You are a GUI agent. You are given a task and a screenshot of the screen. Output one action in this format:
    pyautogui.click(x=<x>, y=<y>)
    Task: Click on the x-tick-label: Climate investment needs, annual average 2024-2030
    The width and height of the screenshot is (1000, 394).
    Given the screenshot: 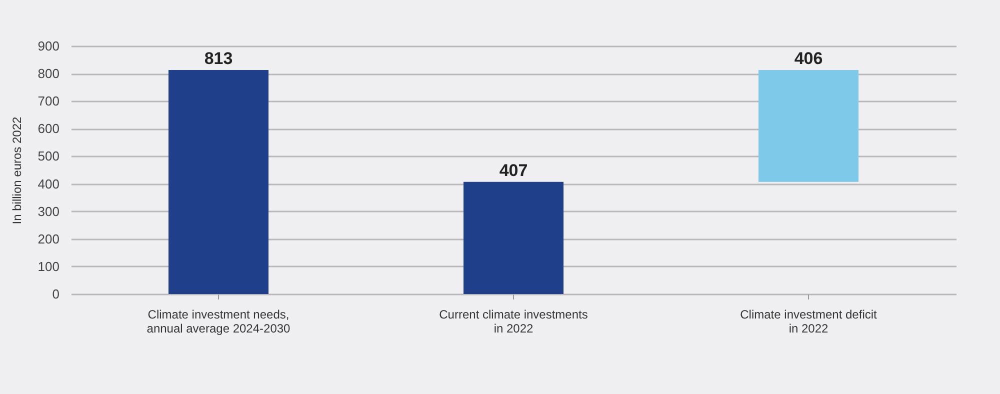 What is the action you would take?
    pyautogui.click(x=218, y=322)
    